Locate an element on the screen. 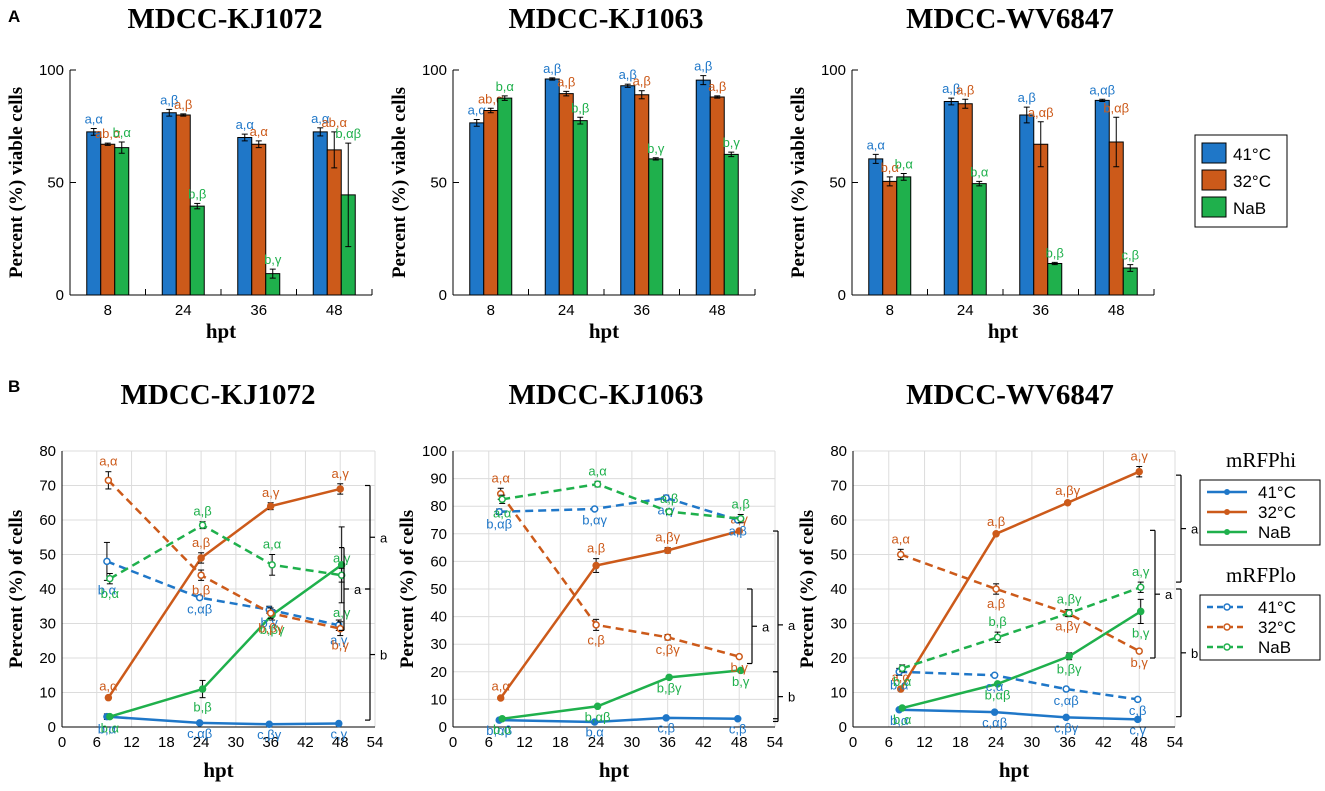 The height and width of the screenshot is (791, 1325). x-tick-label: 54 is located at coordinates (1175, 742).